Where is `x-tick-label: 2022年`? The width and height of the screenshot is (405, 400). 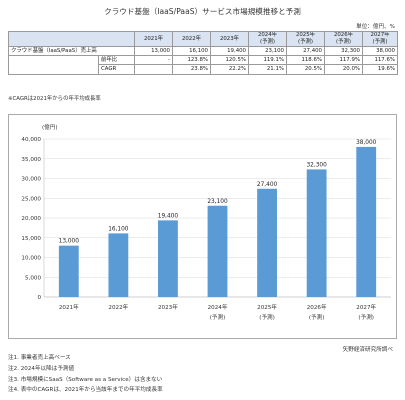
x-tick-label: 2022年 is located at coordinates (118, 307).